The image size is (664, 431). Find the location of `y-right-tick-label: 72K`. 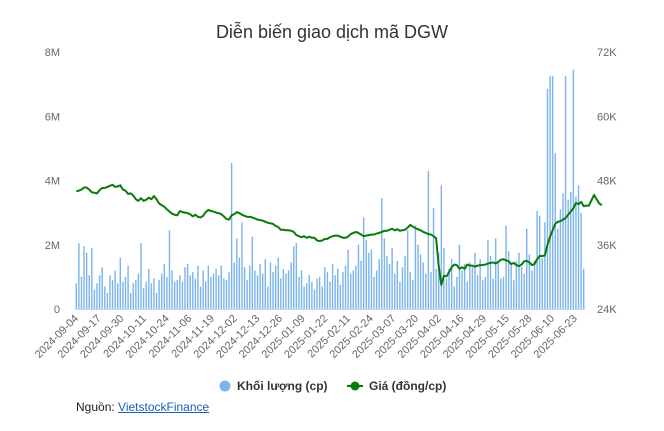

y-right-tick-label: 72K is located at coordinates (607, 53).